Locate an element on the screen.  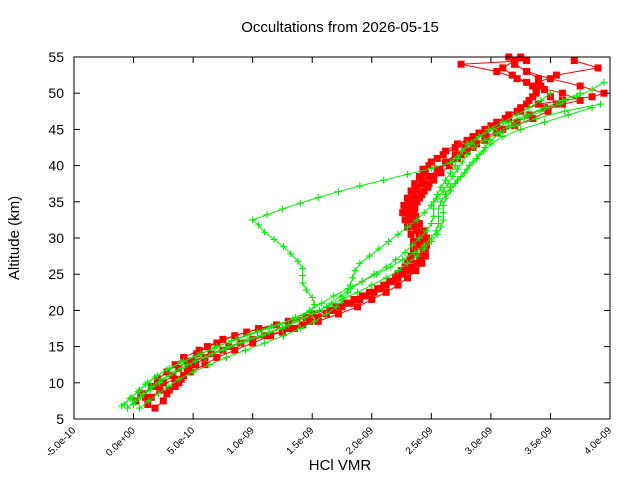
y-tick-label: 10 is located at coordinates (56, 383).